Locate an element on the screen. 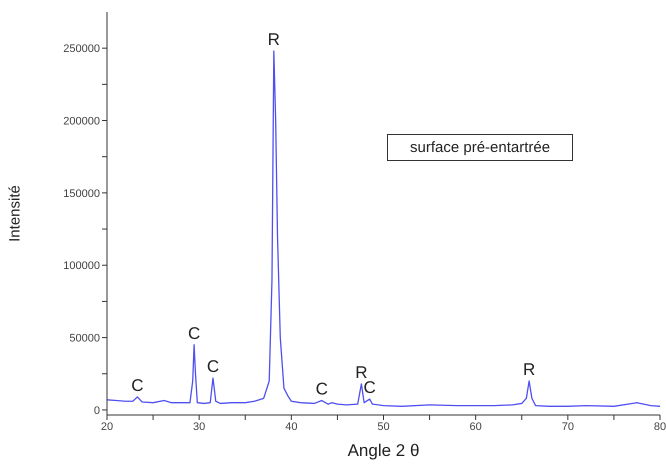 The height and width of the screenshot is (468, 666). x-tick-label: 80 is located at coordinates (660, 426).